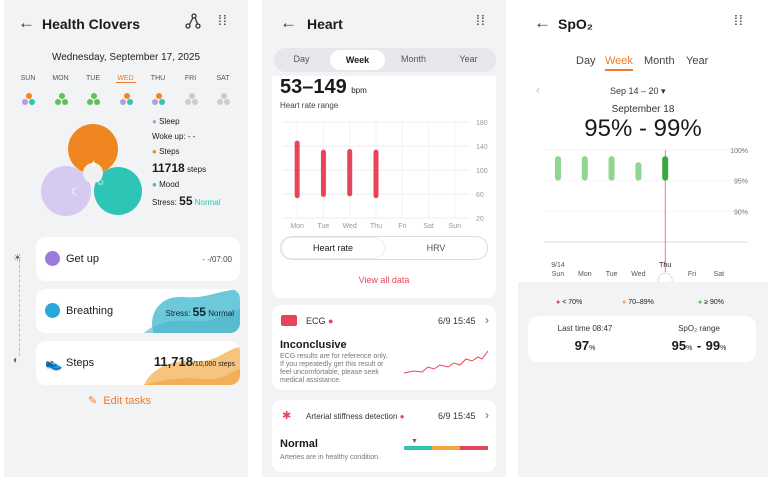  What do you see at coordinates (446, 362) in the screenshot?
I see `ecg-waveform` at bounding box center [446, 362].